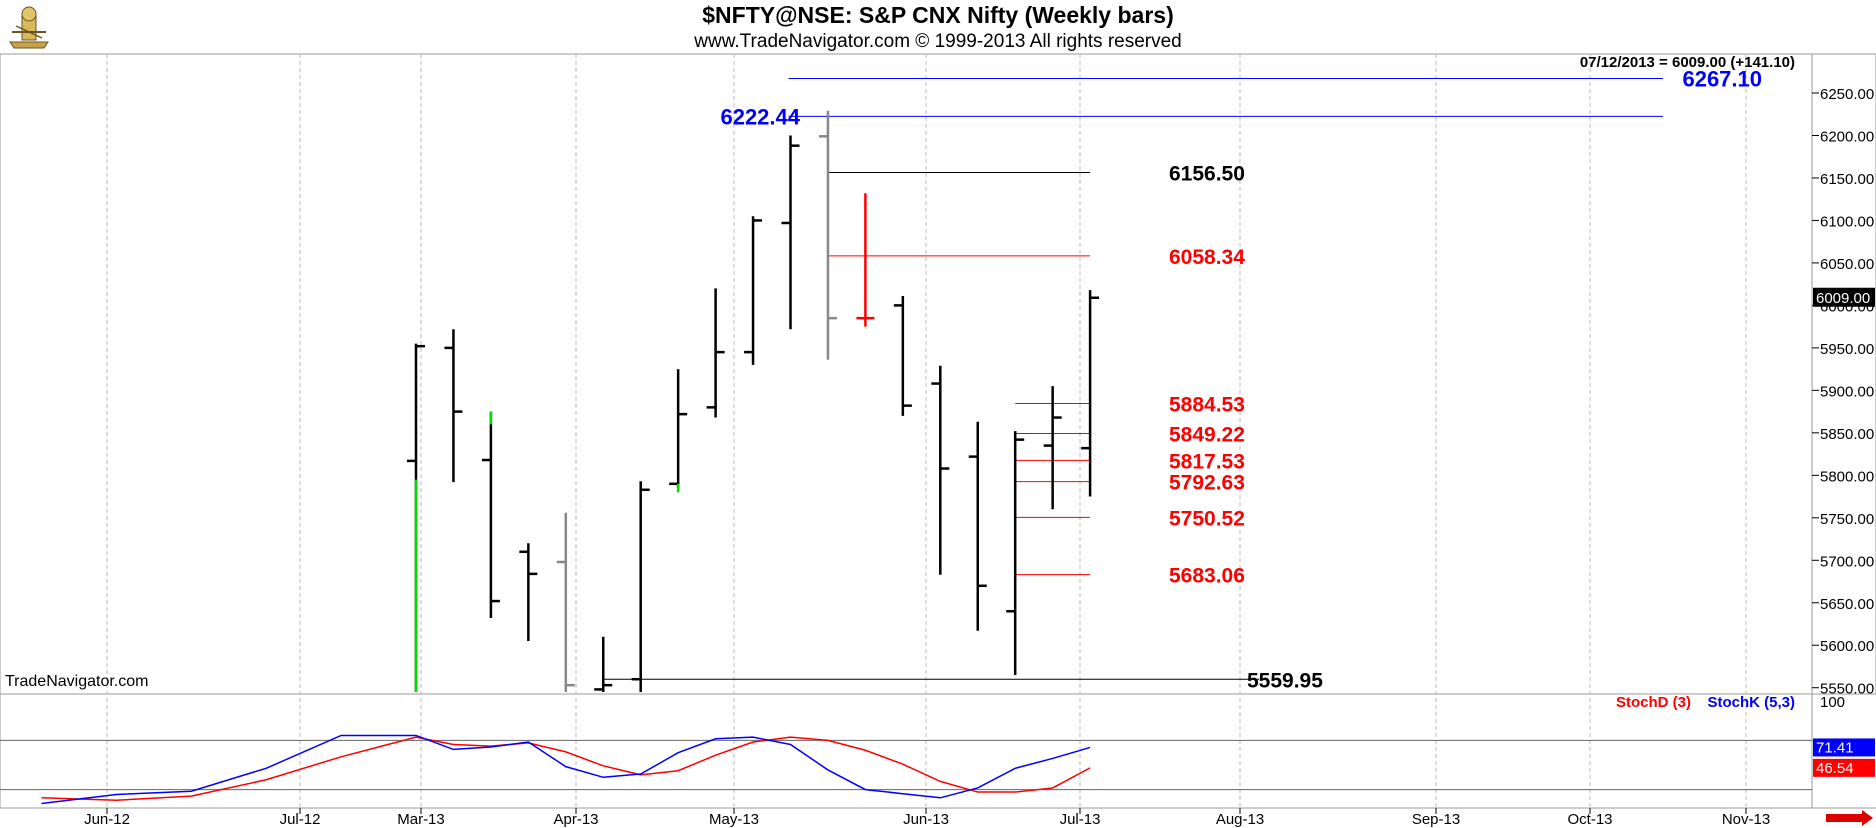 This screenshot has height=828, width=1876. What do you see at coordinates (734, 819) in the screenshot?
I see `x-tick-label: May-13` at bounding box center [734, 819].